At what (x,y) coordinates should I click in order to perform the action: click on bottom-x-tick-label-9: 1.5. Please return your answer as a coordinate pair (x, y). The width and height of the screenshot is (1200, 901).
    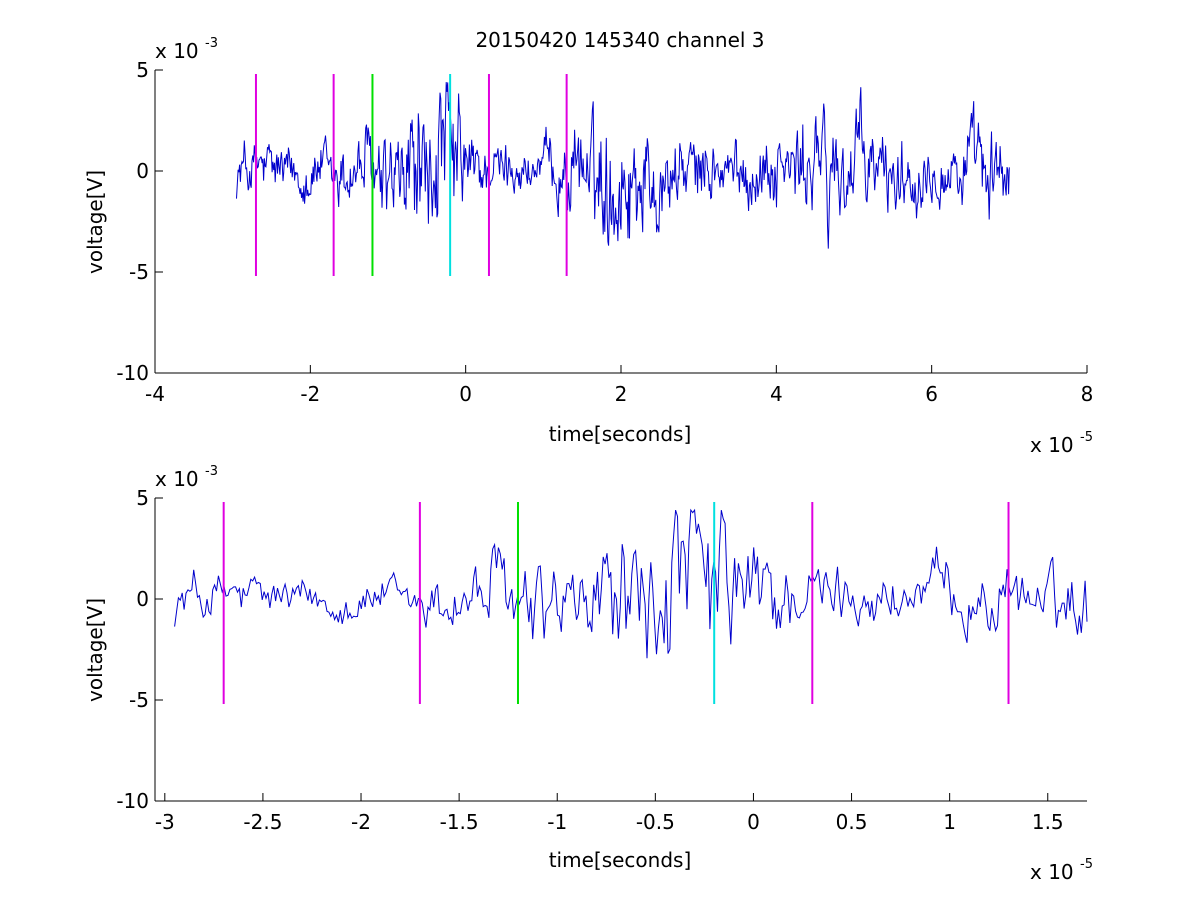
    Looking at the image, I should click on (1048, 822).